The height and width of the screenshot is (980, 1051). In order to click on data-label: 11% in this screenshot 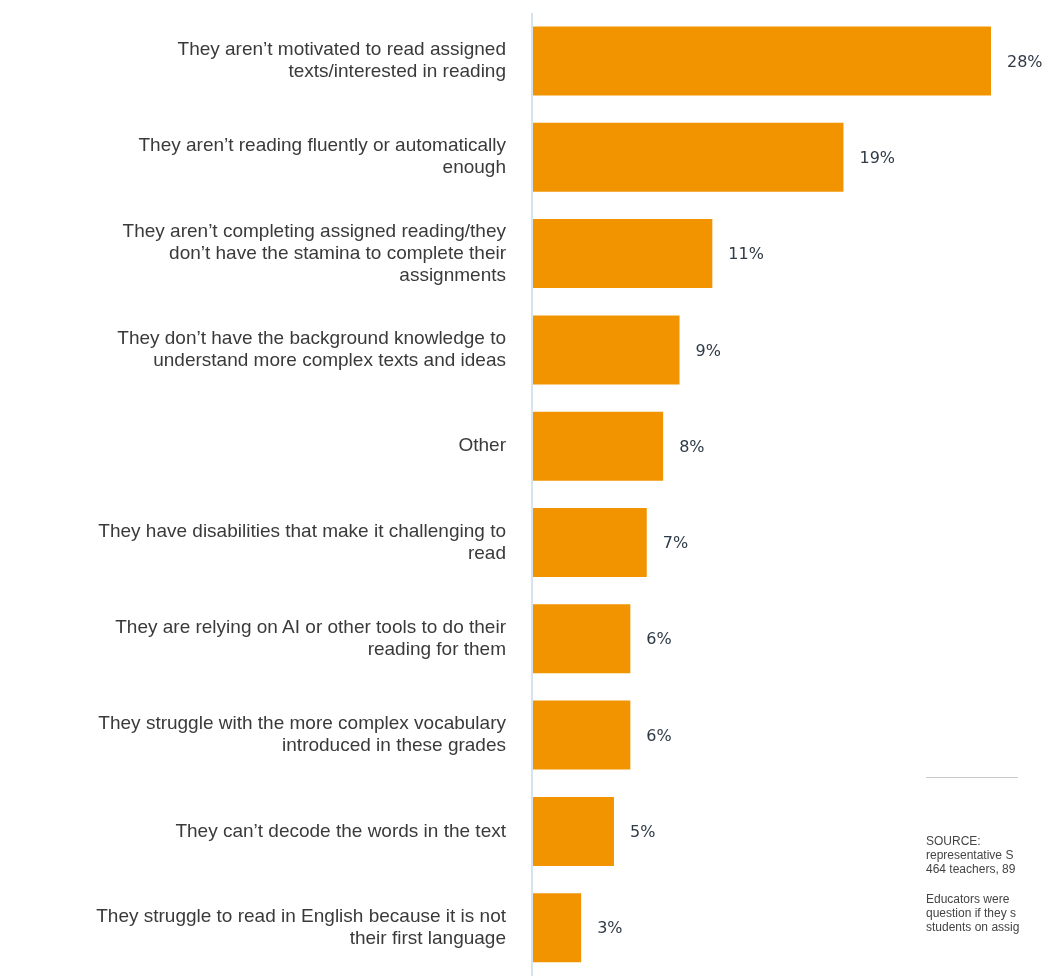, I will do `click(746, 254)`.